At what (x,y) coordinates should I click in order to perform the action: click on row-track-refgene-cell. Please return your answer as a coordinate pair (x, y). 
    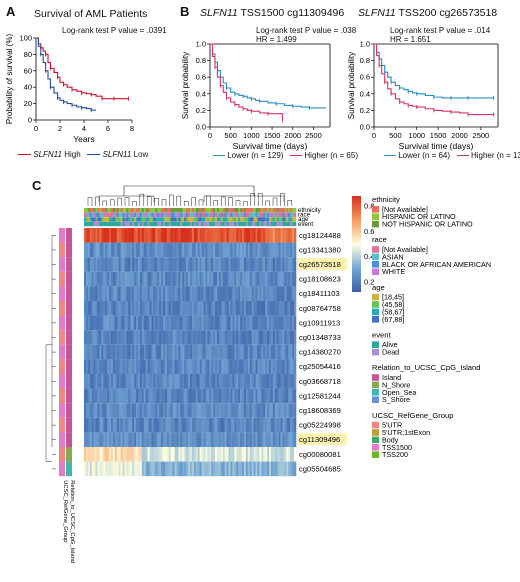
    Looking at the image, I should click on (62, 439).